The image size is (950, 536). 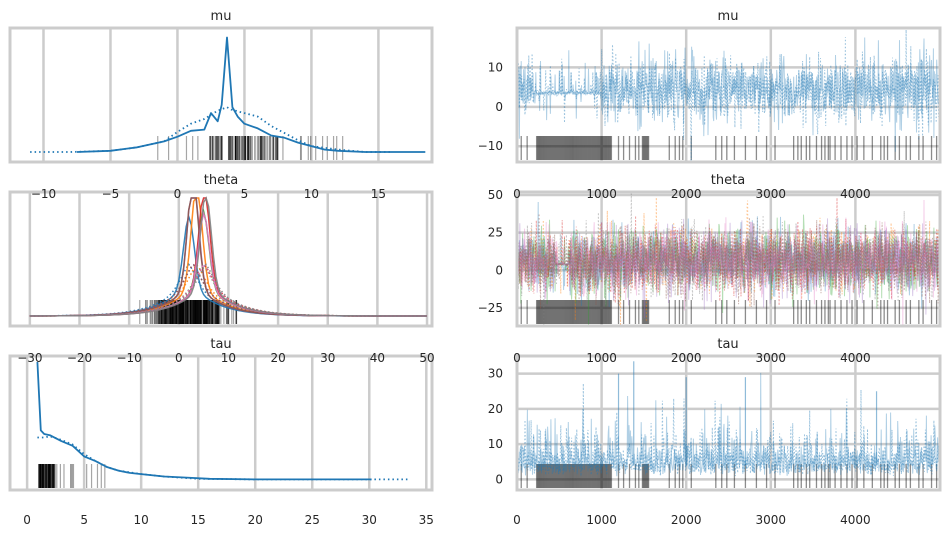 What do you see at coordinates (728, 180) in the screenshot?
I see `panel-title-theta-trace: theta` at bounding box center [728, 180].